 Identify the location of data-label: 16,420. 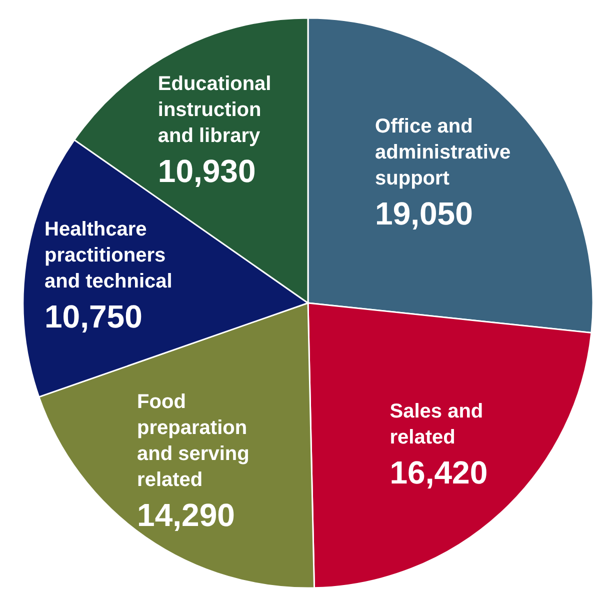
(439, 472).